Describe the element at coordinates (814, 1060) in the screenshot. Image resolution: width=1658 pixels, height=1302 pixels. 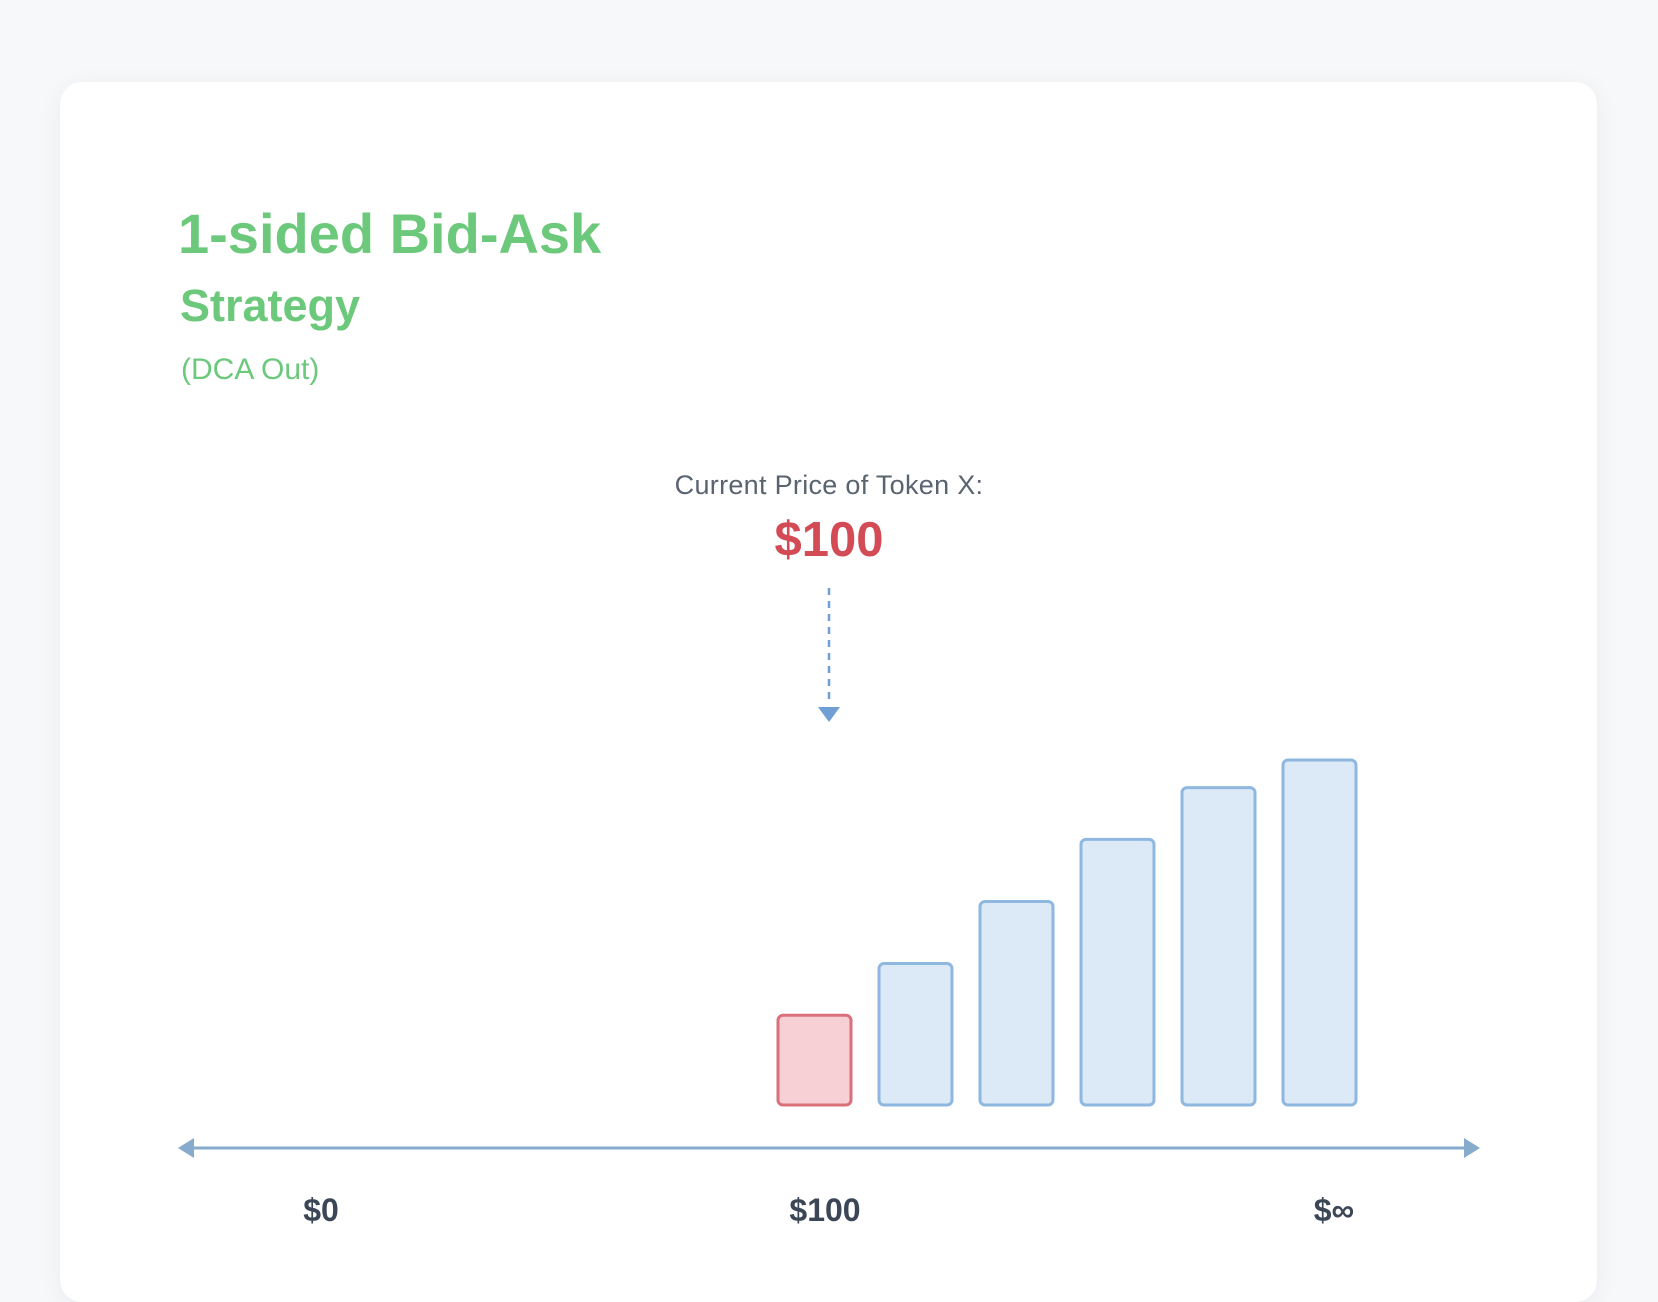
I see `current-price-bin` at that location.